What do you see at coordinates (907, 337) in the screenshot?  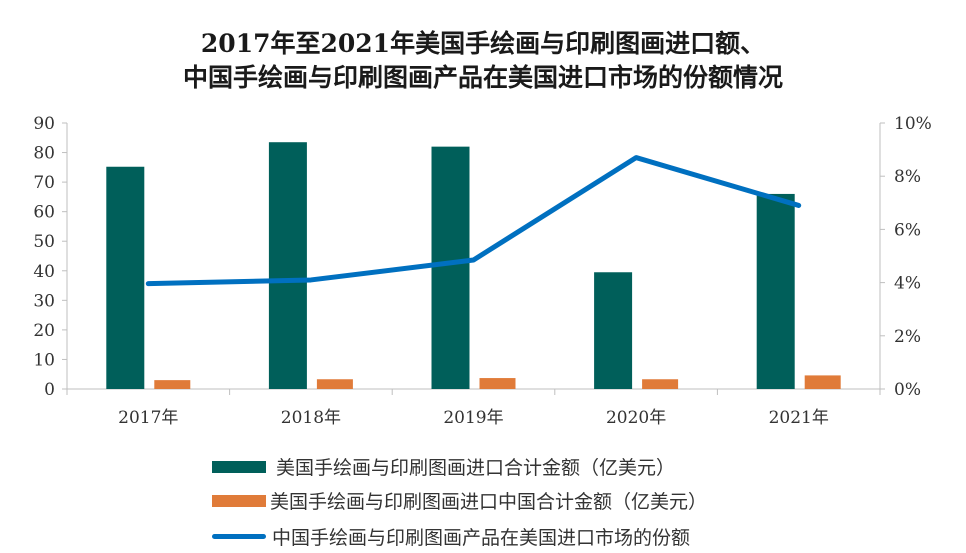 I see `right-tick-label: 2%` at bounding box center [907, 337].